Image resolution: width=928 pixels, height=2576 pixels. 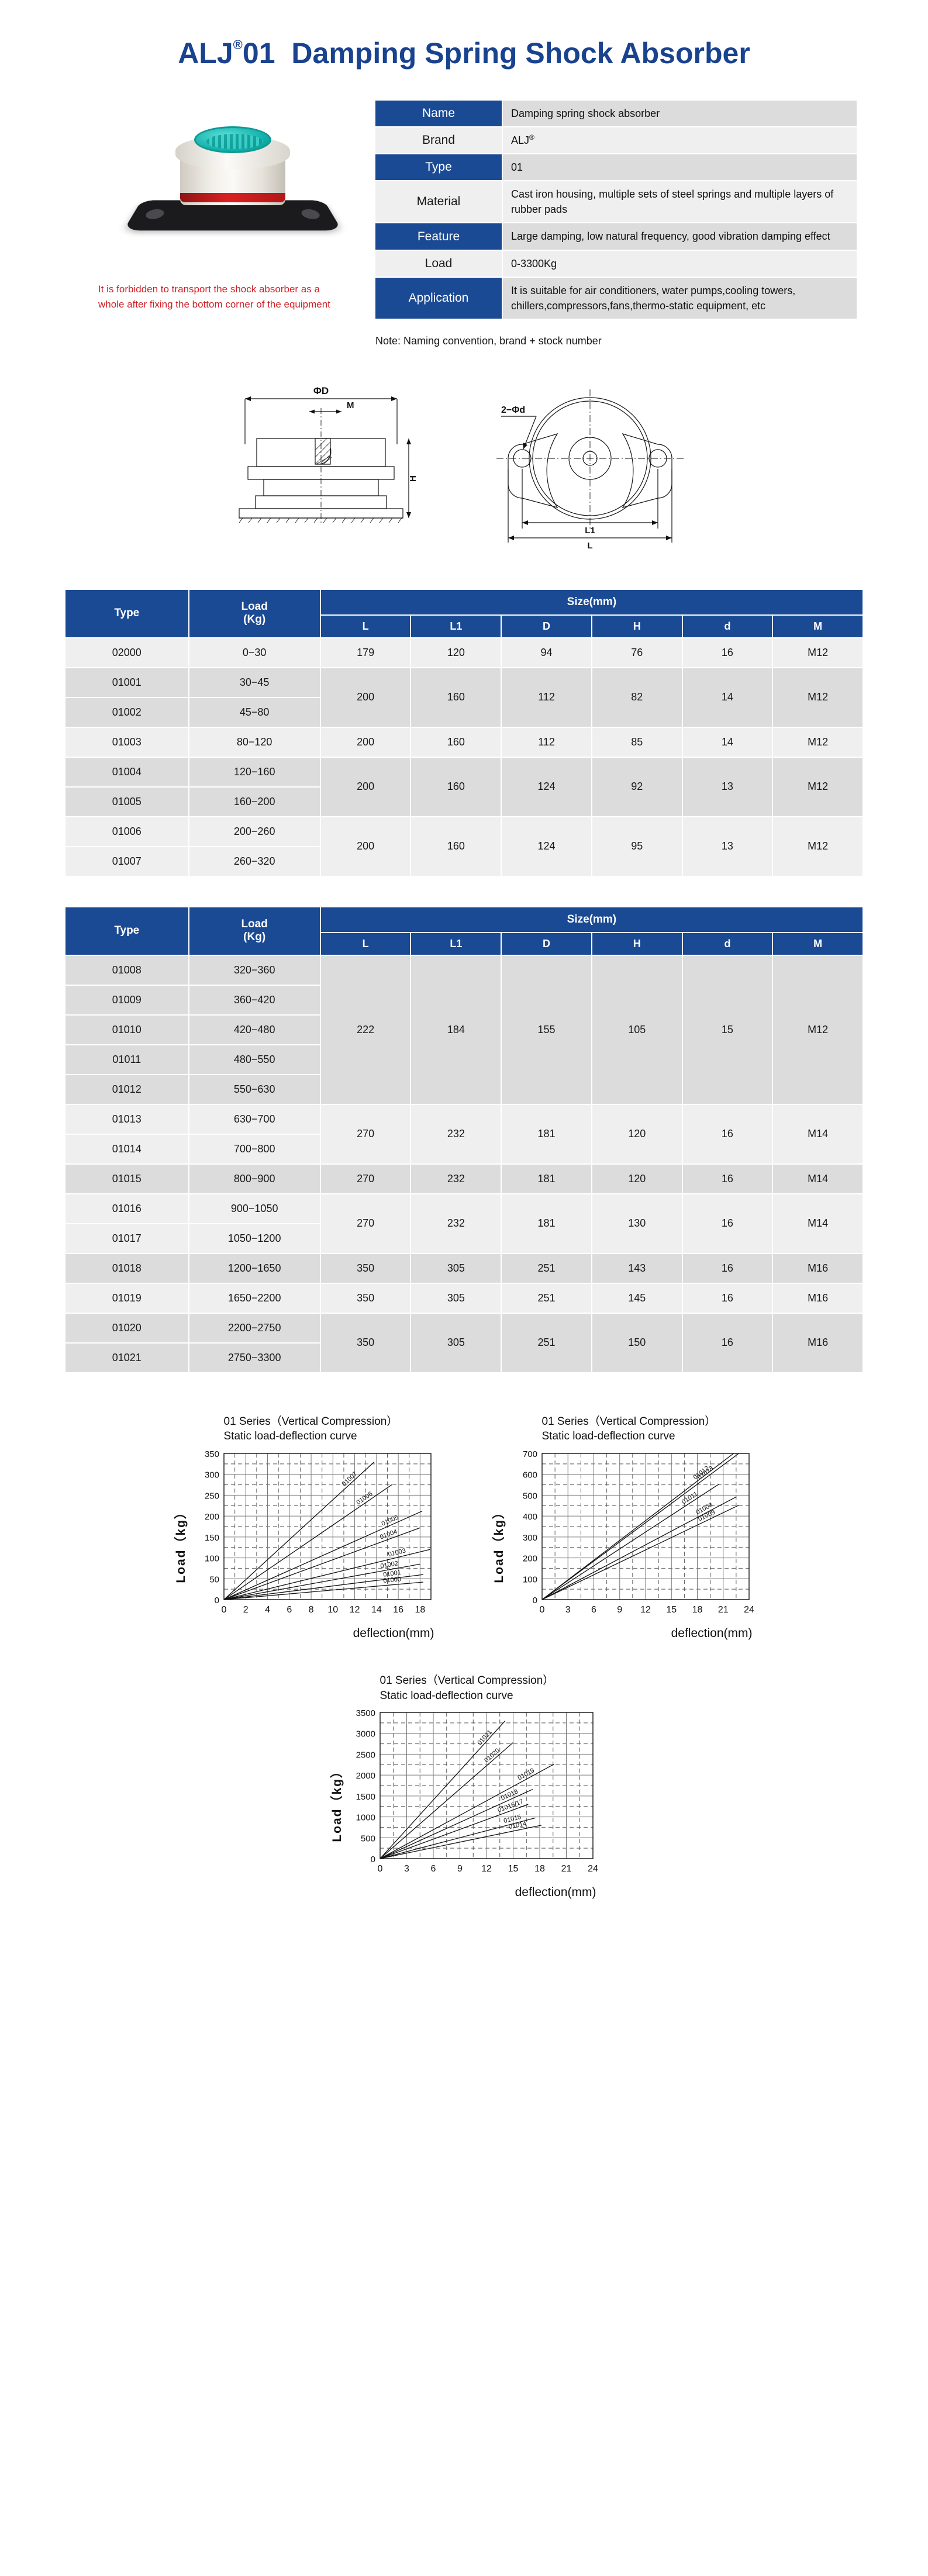 I want to click on cell-type: 01008, so click(x=126, y=970).